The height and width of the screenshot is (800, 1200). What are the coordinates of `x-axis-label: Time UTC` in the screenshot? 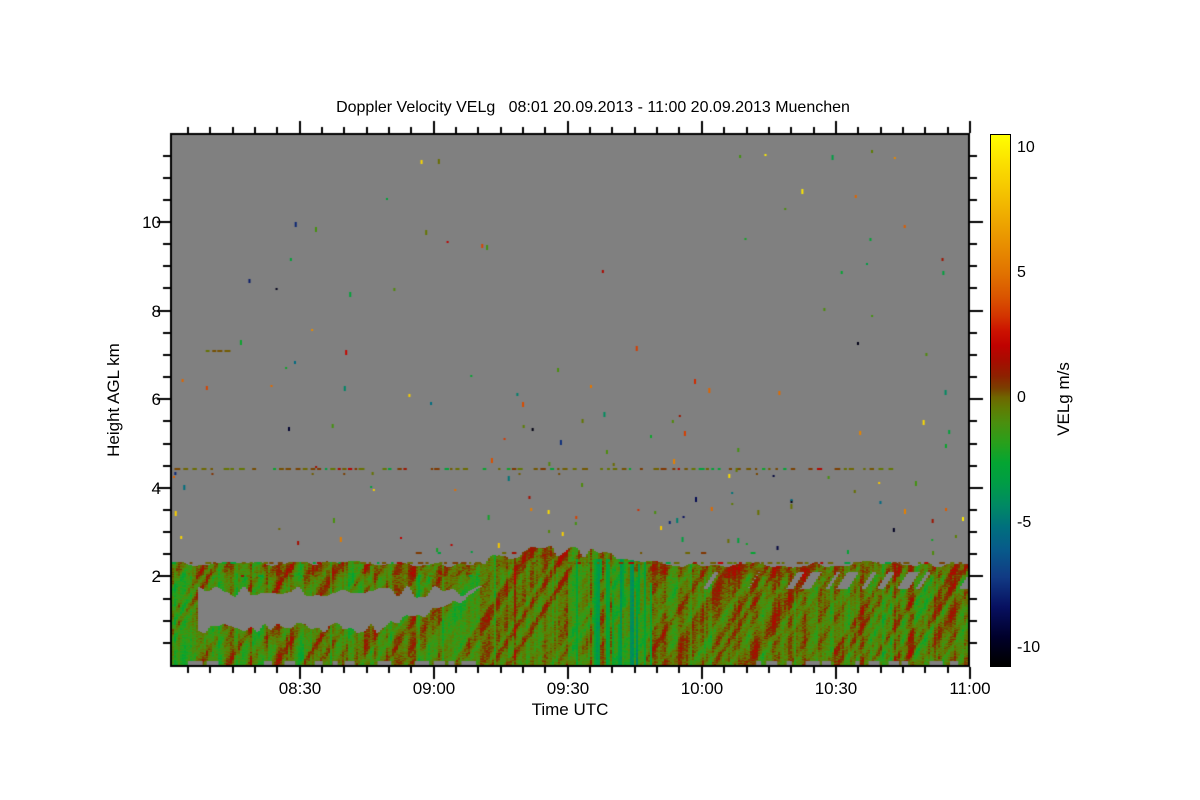 It's located at (570, 709).